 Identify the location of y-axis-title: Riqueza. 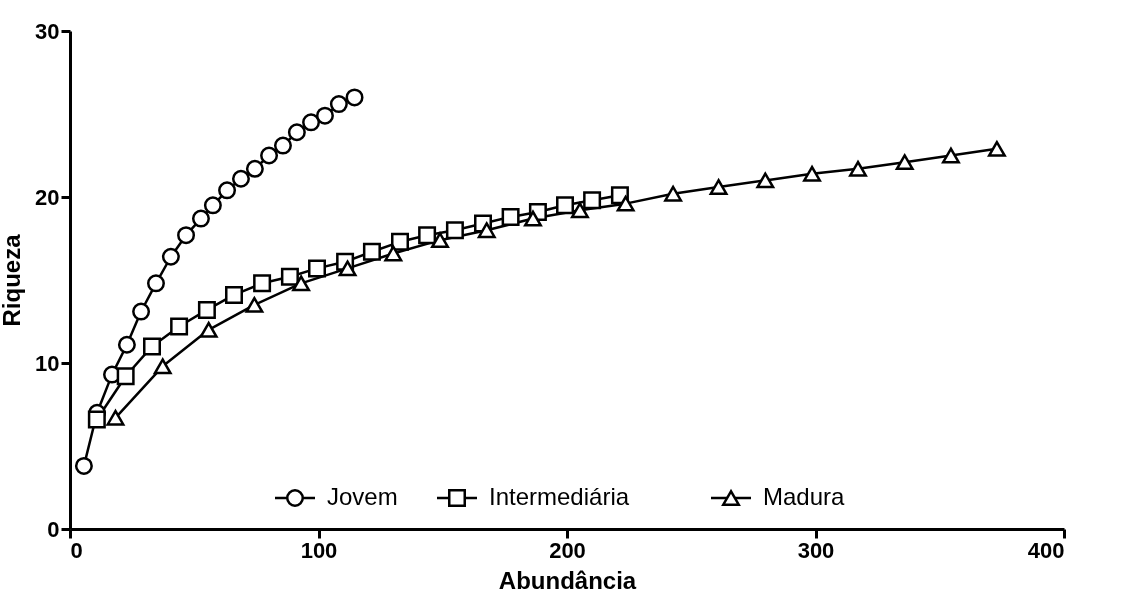
(13, 280).